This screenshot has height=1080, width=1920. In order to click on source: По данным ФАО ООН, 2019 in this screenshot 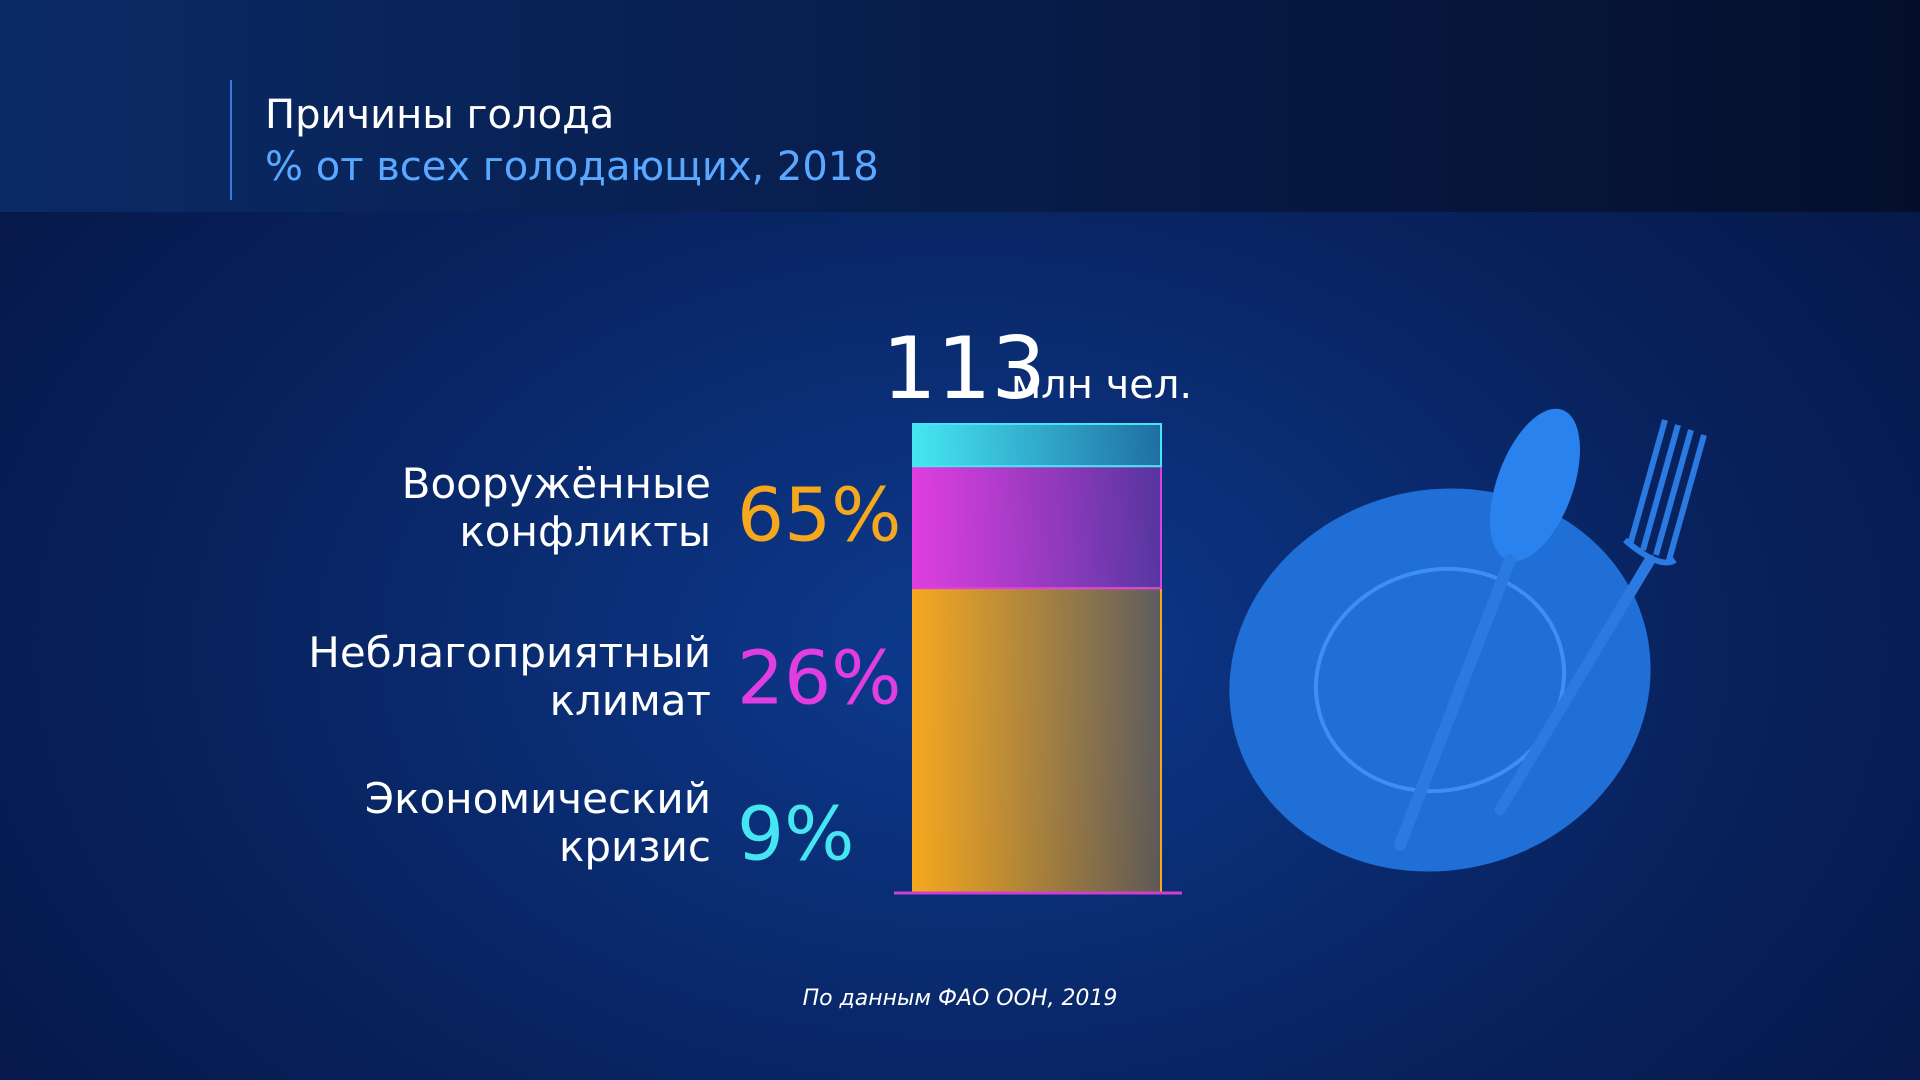, I will do `click(960, 998)`.